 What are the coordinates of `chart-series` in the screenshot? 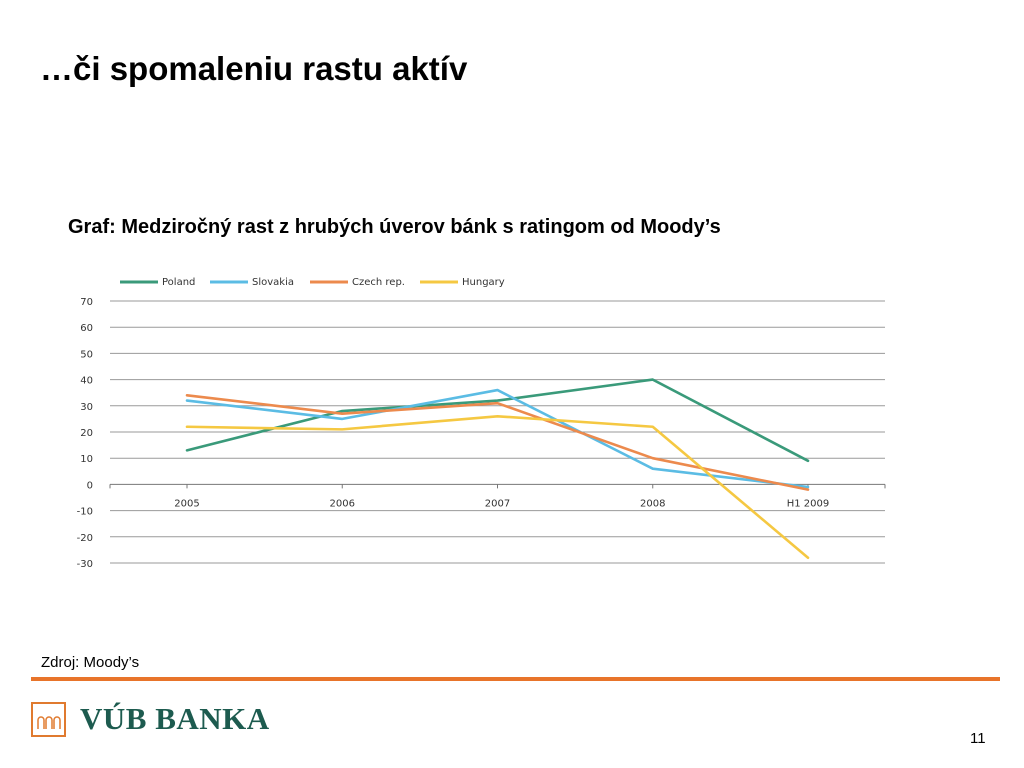 It's located at (497, 469).